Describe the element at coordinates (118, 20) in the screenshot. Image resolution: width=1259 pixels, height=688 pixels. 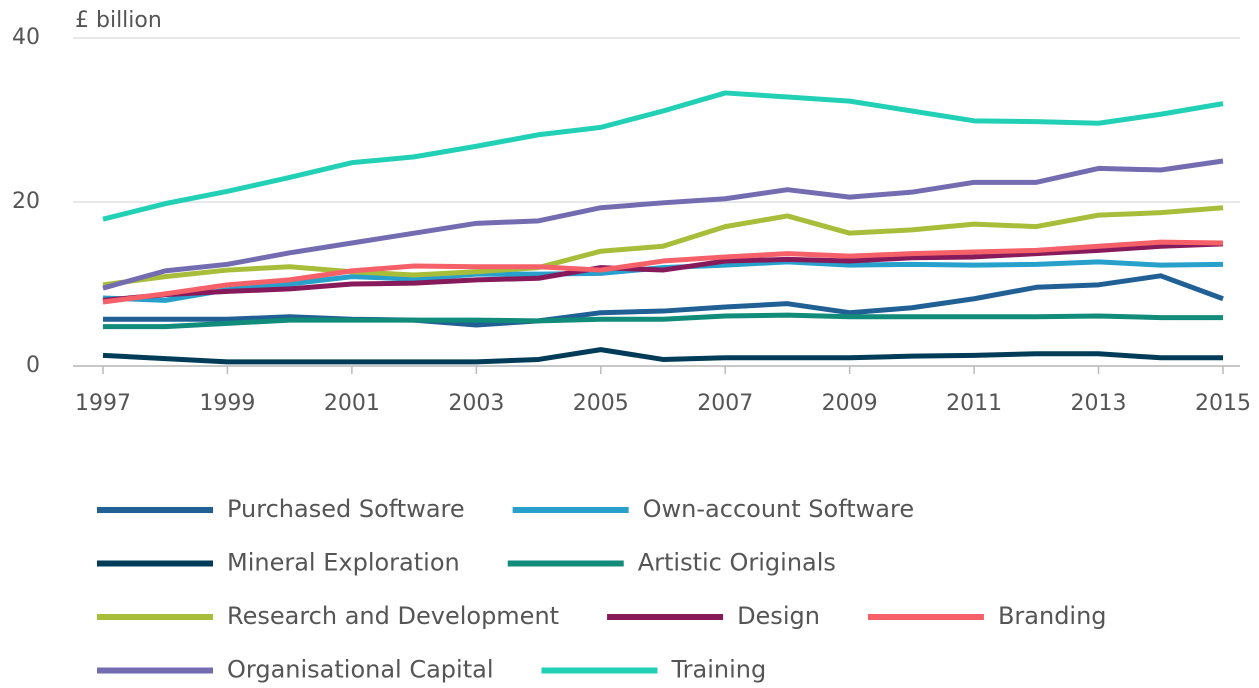
I see `axis-unit-title: £ billion` at that location.